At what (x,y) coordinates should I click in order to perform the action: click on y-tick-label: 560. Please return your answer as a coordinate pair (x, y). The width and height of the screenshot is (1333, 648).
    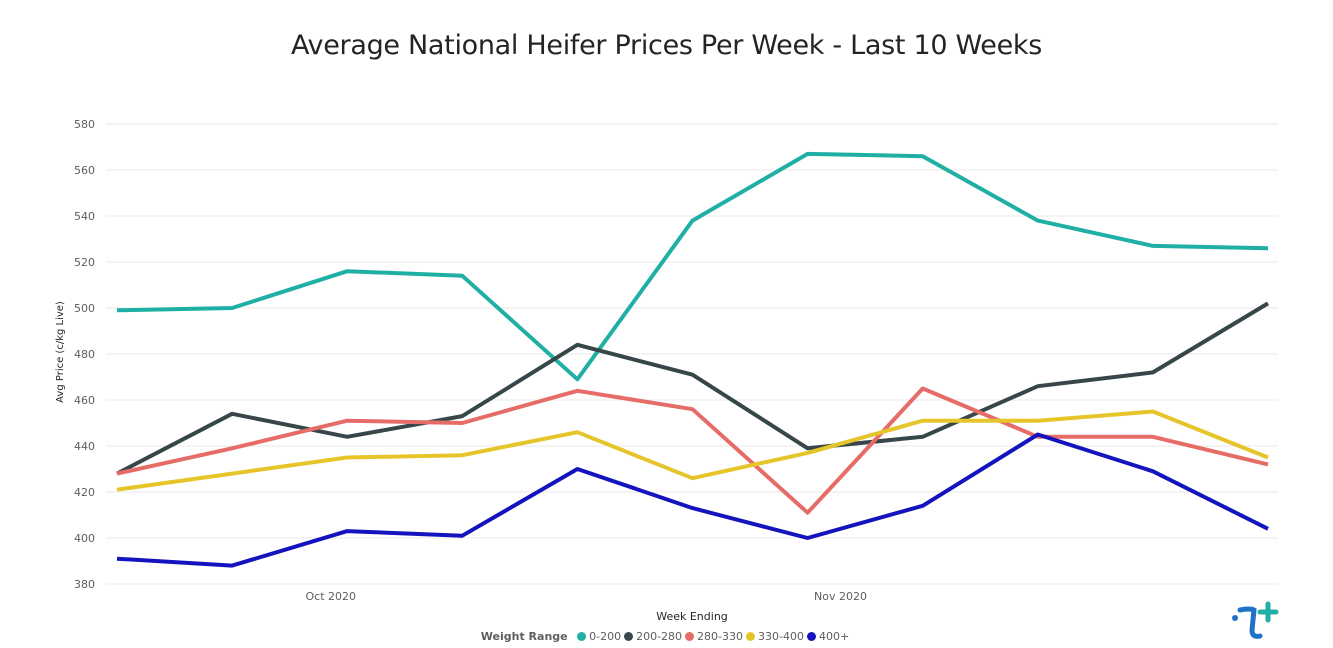
    Looking at the image, I should click on (84, 170).